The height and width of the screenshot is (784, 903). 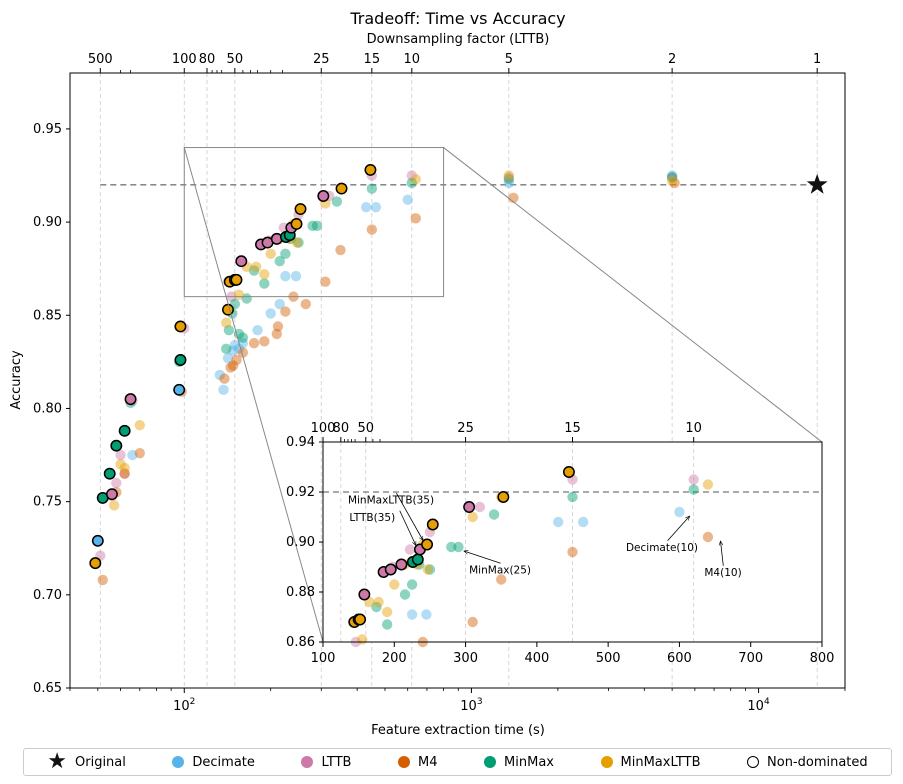 I want to click on x-tick-label-exp-1: 3, so click(x=480, y=702).